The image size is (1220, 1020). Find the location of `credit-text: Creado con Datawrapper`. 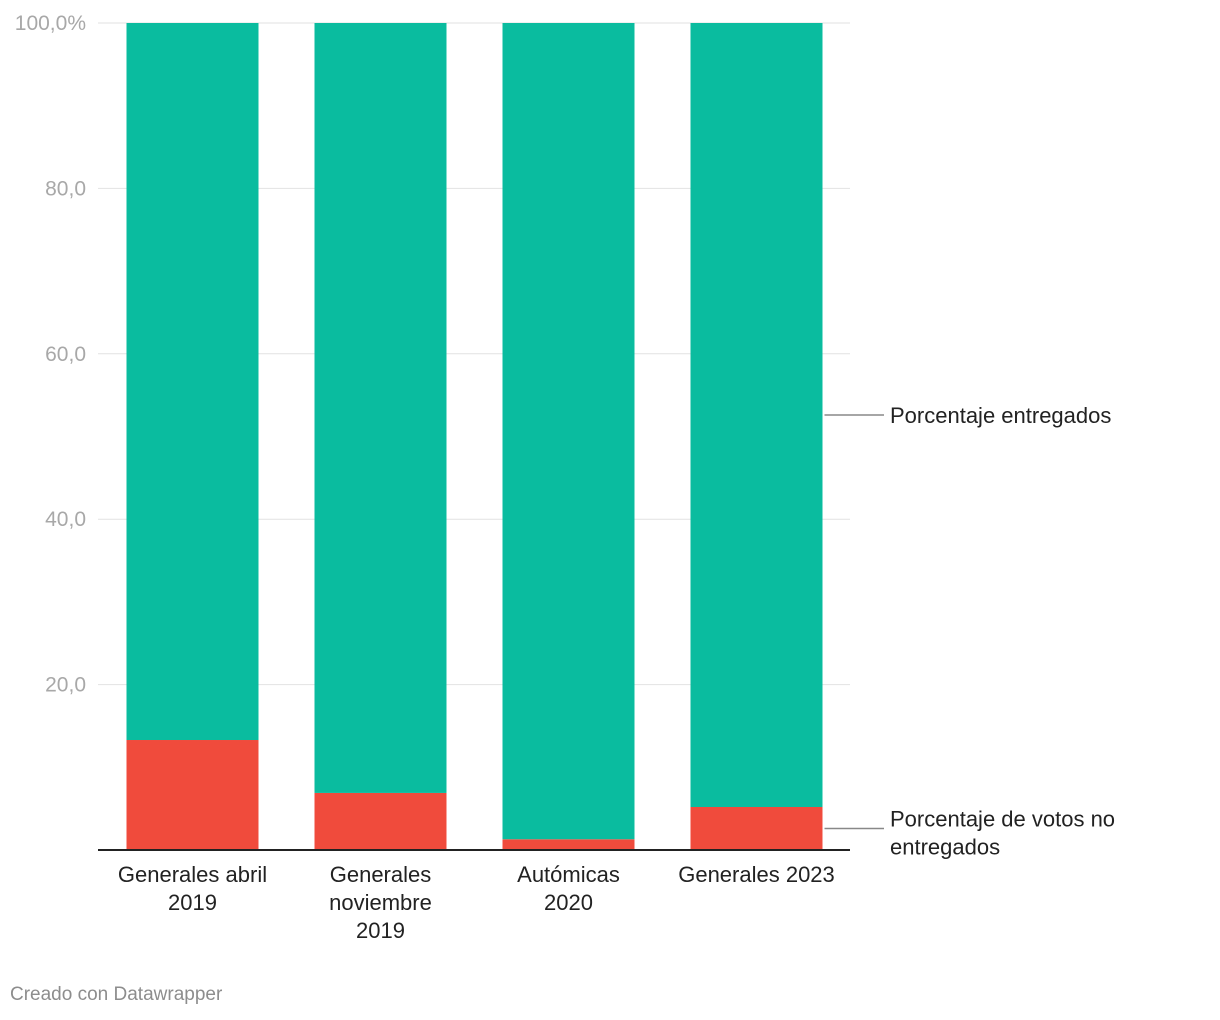

credit-text: Creado con Datawrapper is located at coordinates (116, 994).